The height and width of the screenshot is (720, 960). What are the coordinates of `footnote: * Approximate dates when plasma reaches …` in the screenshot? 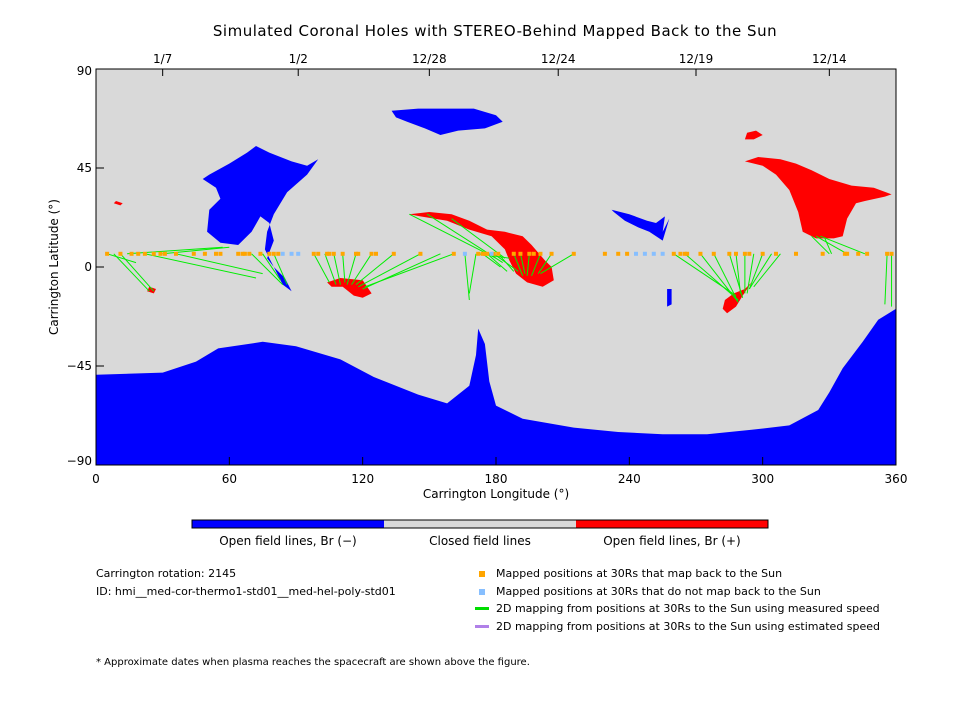 It's located at (313, 662).